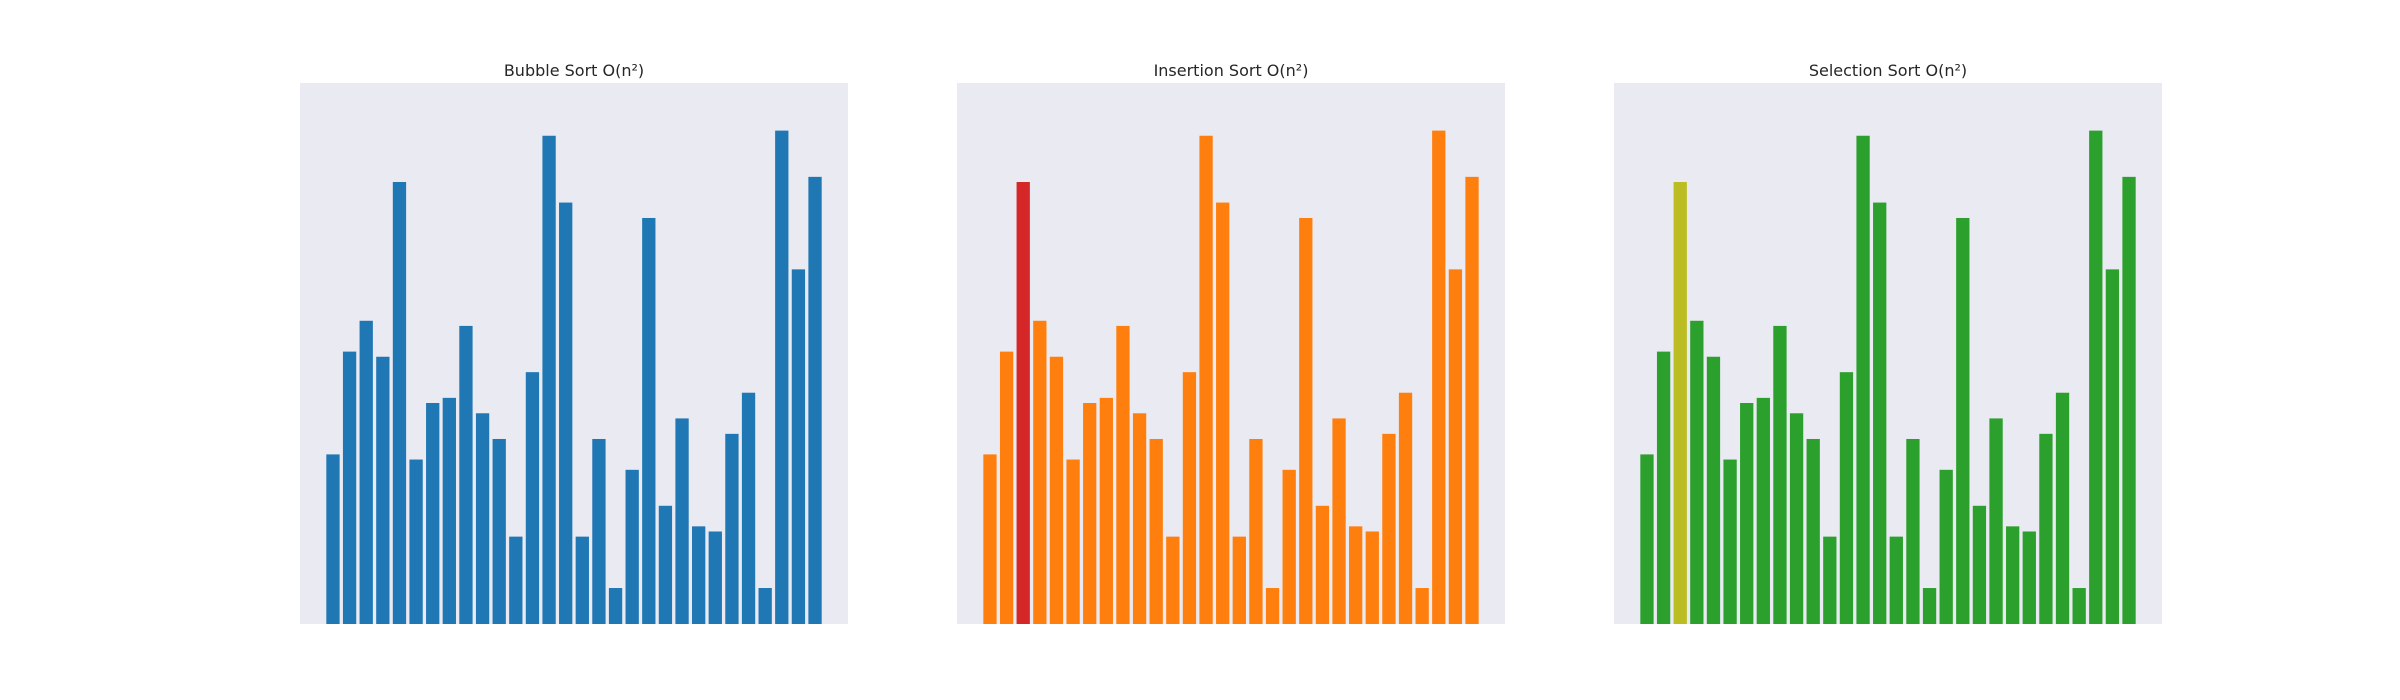 The width and height of the screenshot is (2400, 700). I want to click on insertion-sort-bars, so click(1231, 377).